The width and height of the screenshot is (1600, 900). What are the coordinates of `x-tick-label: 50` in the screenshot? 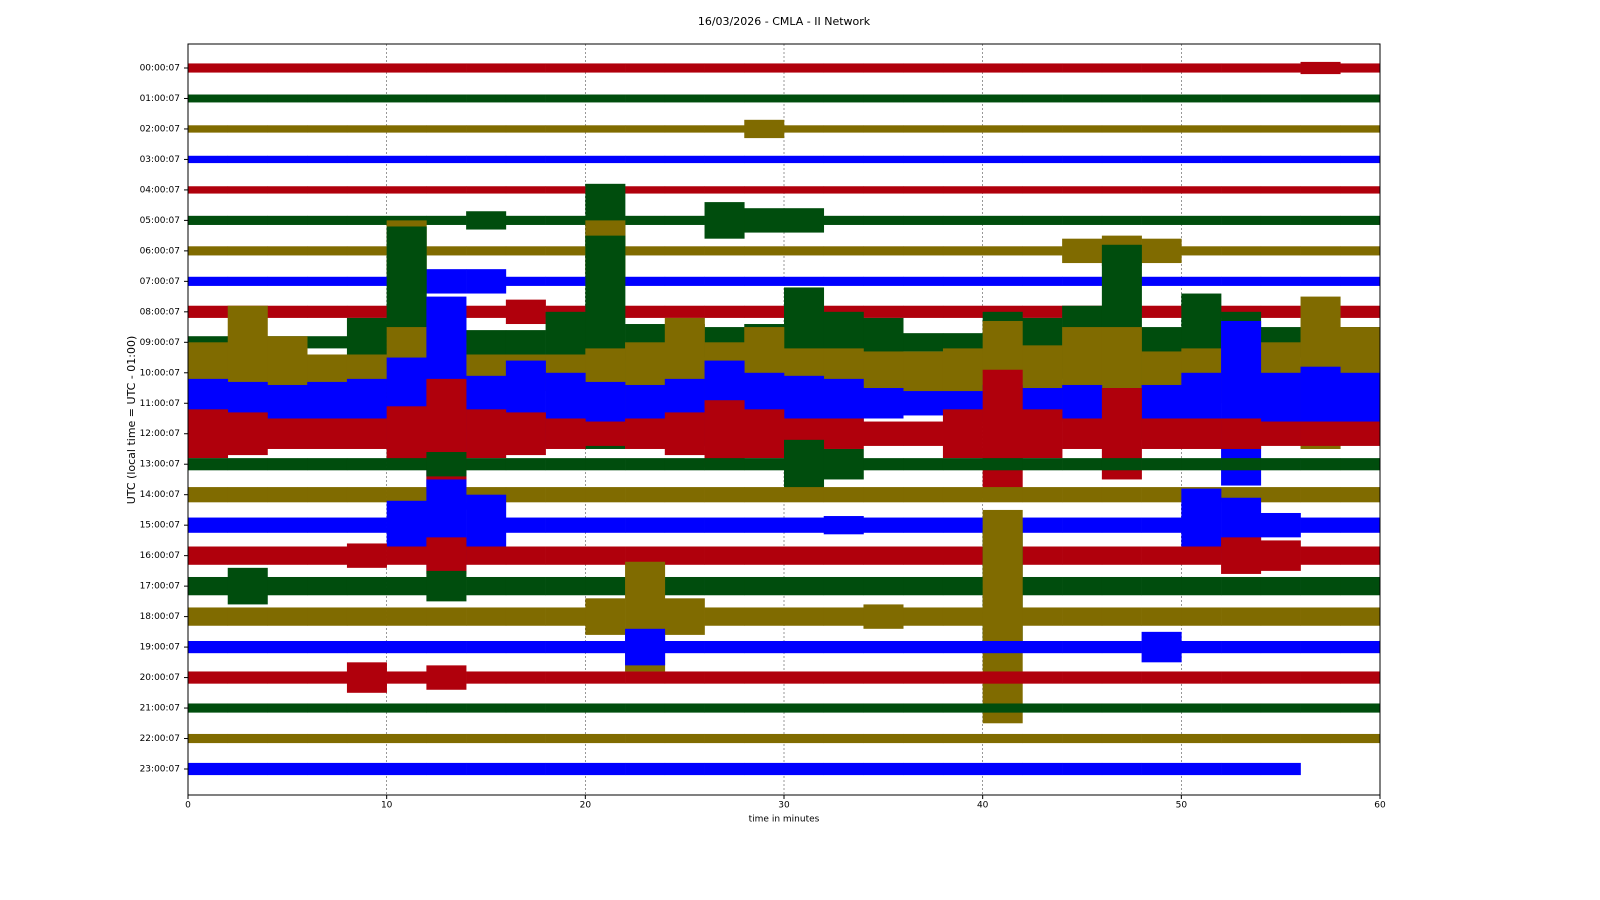 It's located at (1182, 806).